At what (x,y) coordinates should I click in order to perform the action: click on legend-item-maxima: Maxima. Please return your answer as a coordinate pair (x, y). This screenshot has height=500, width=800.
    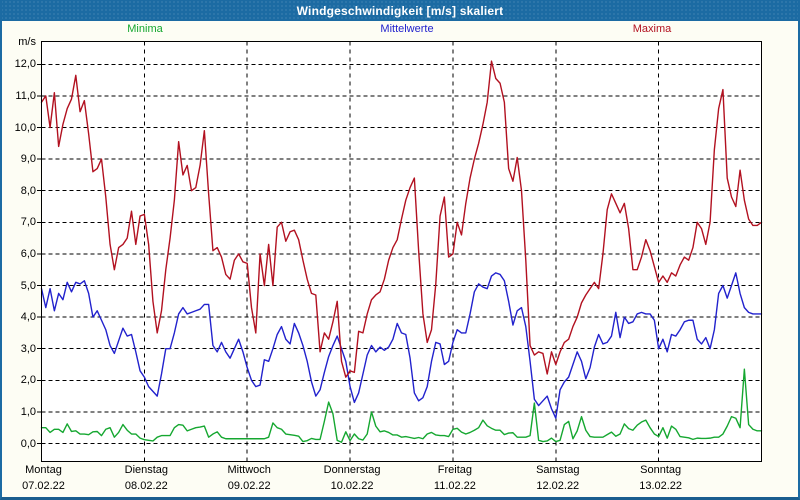
    Looking at the image, I should click on (652, 29).